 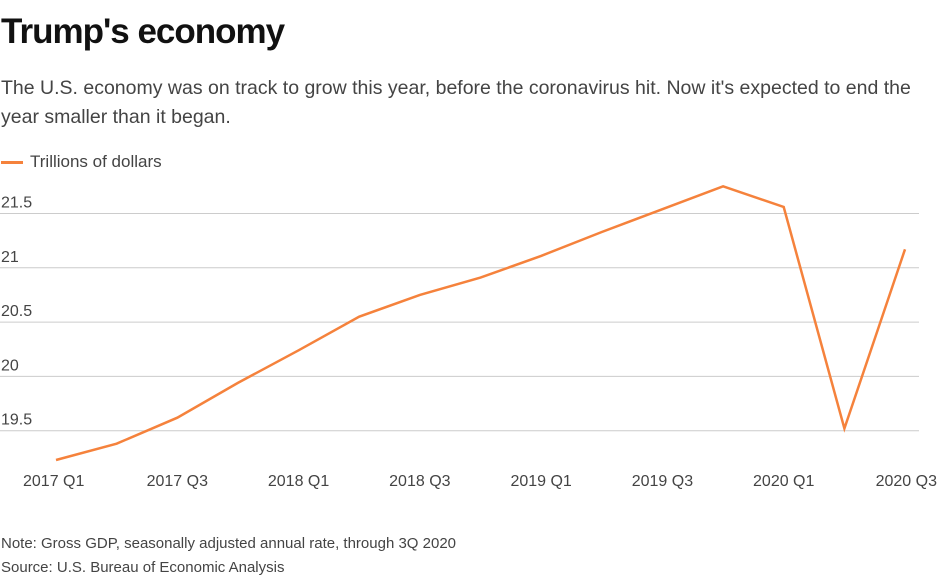 What do you see at coordinates (143, 31) in the screenshot?
I see `chart-title: Trump's economy` at bounding box center [143, 31].